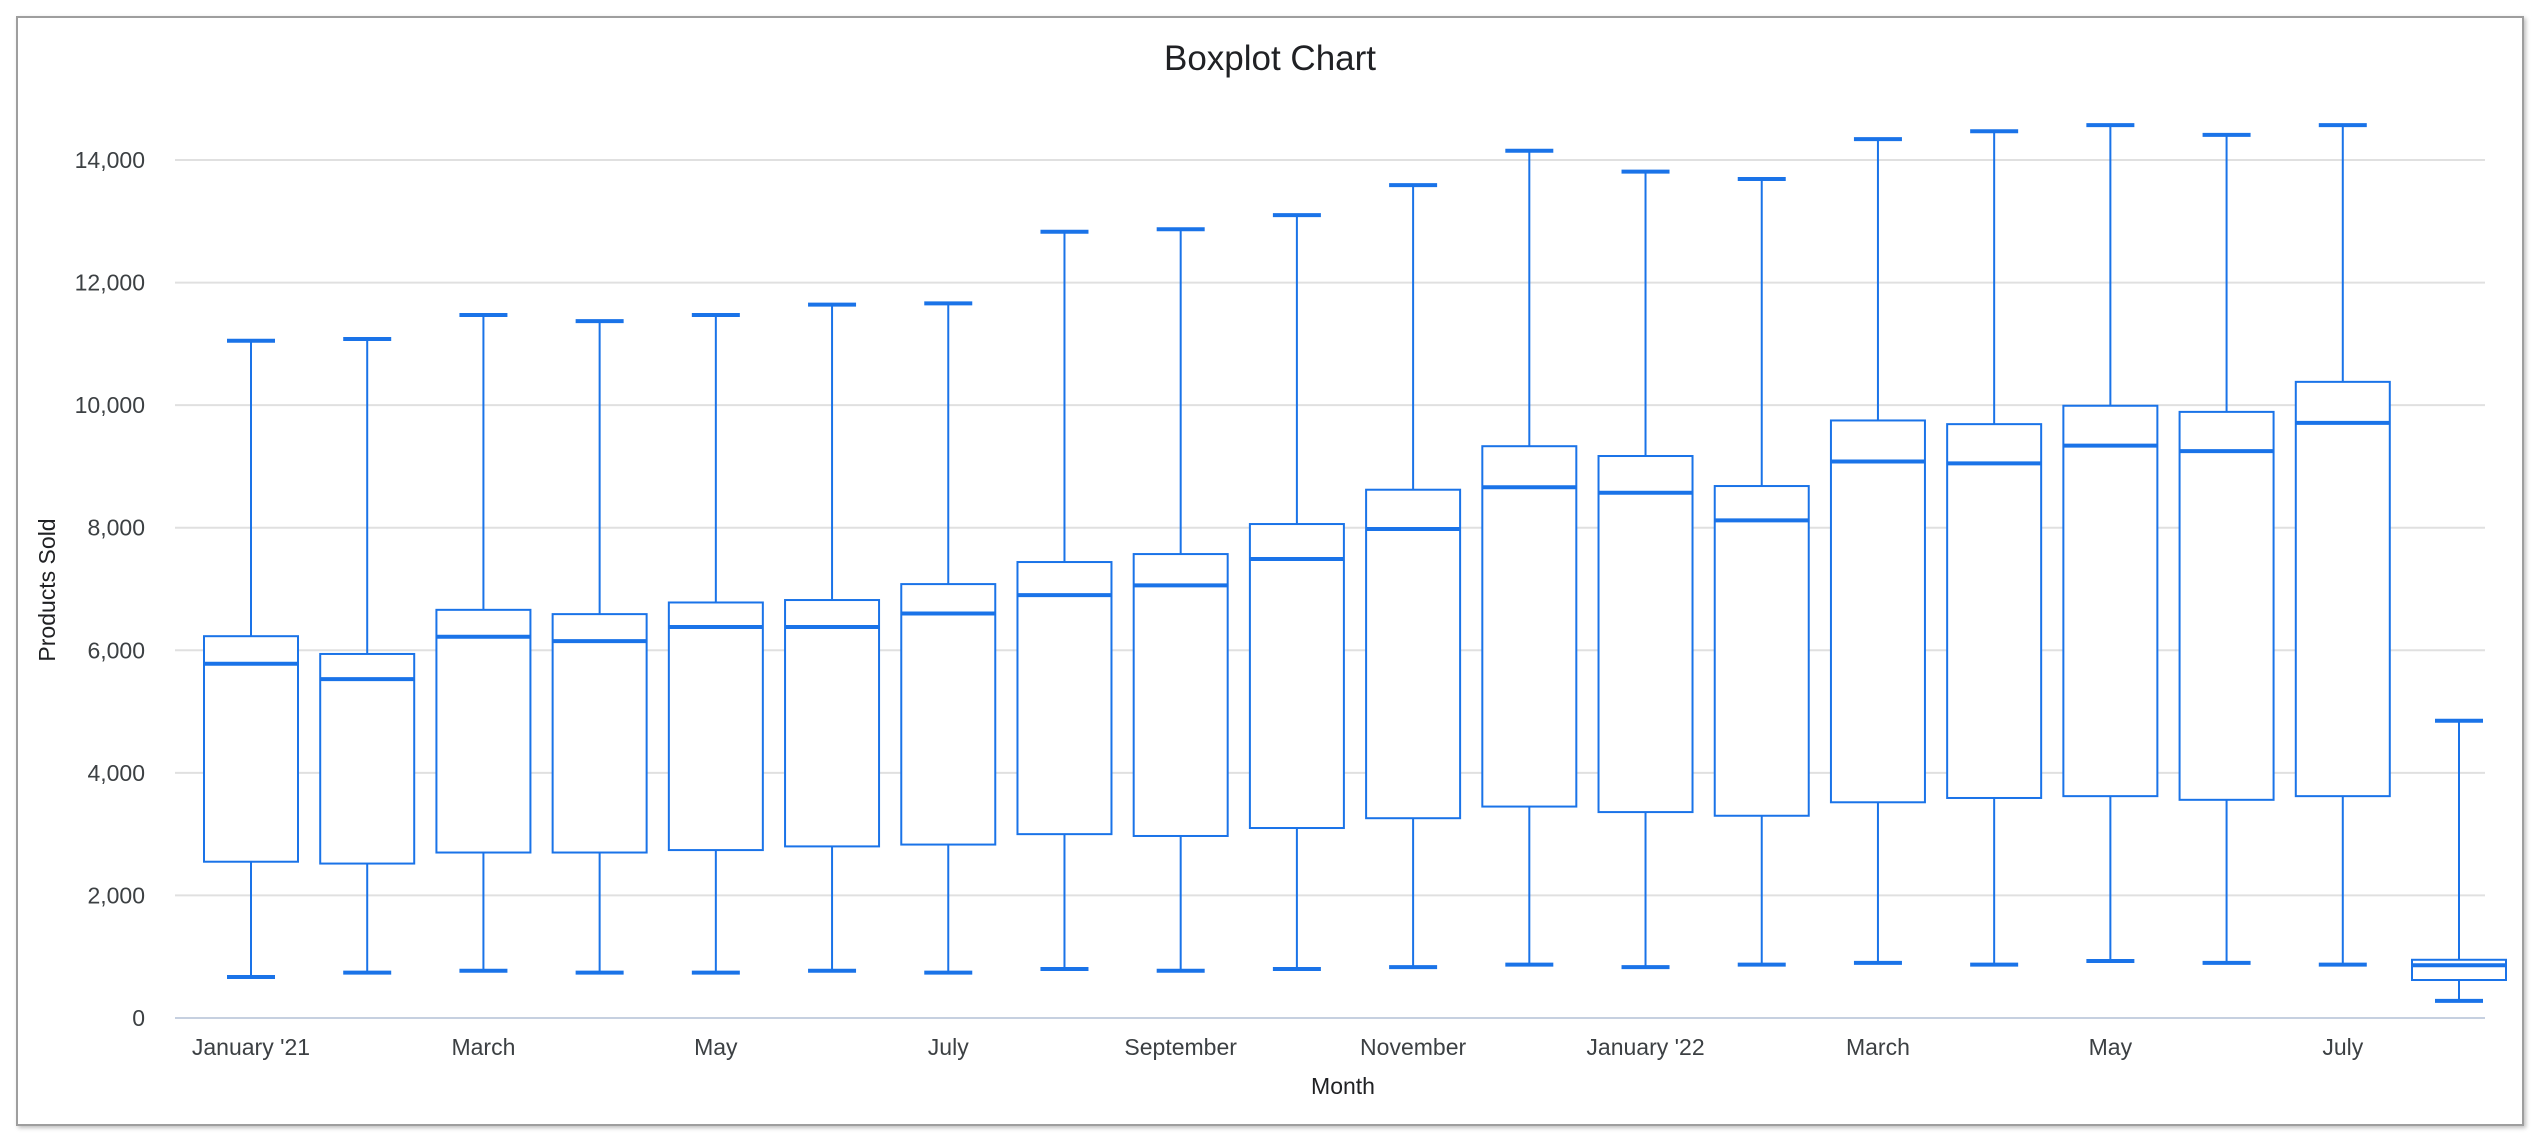  Describe the element at coordinates (1270, 58) in the screenshot. I see `chart-title: Boxplot Chart` at that location.